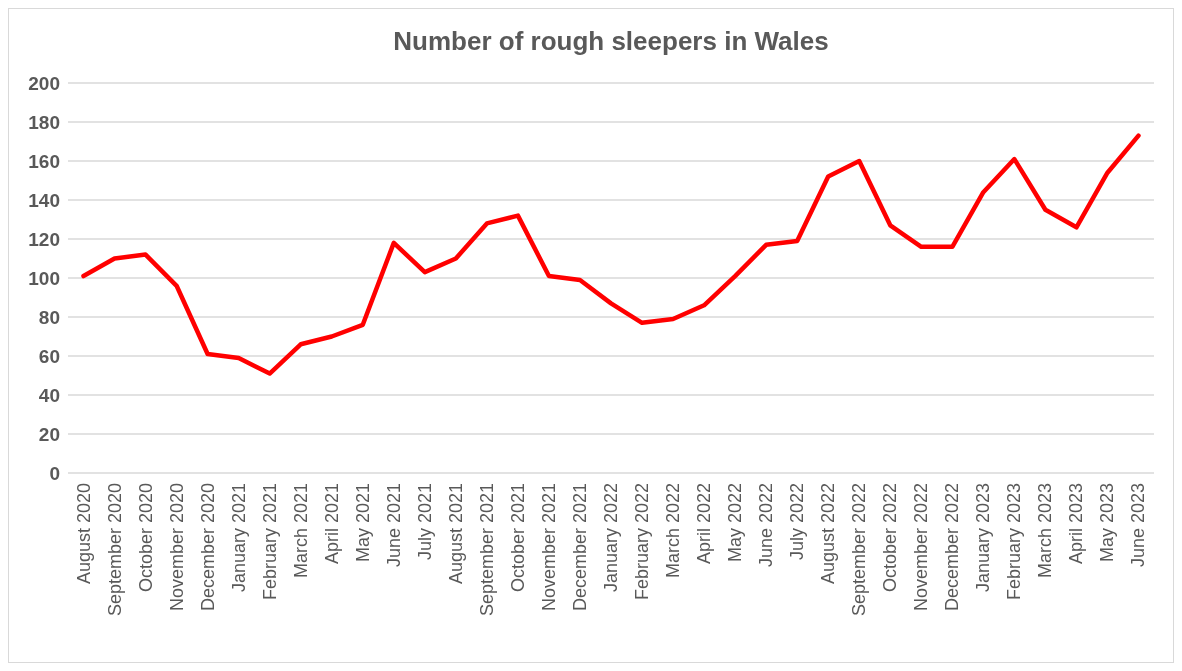  What do you see at coordinates (890, 538) in the screenshot?
I see `x-tick-label: October 2022` at bounding box center [890, 538].